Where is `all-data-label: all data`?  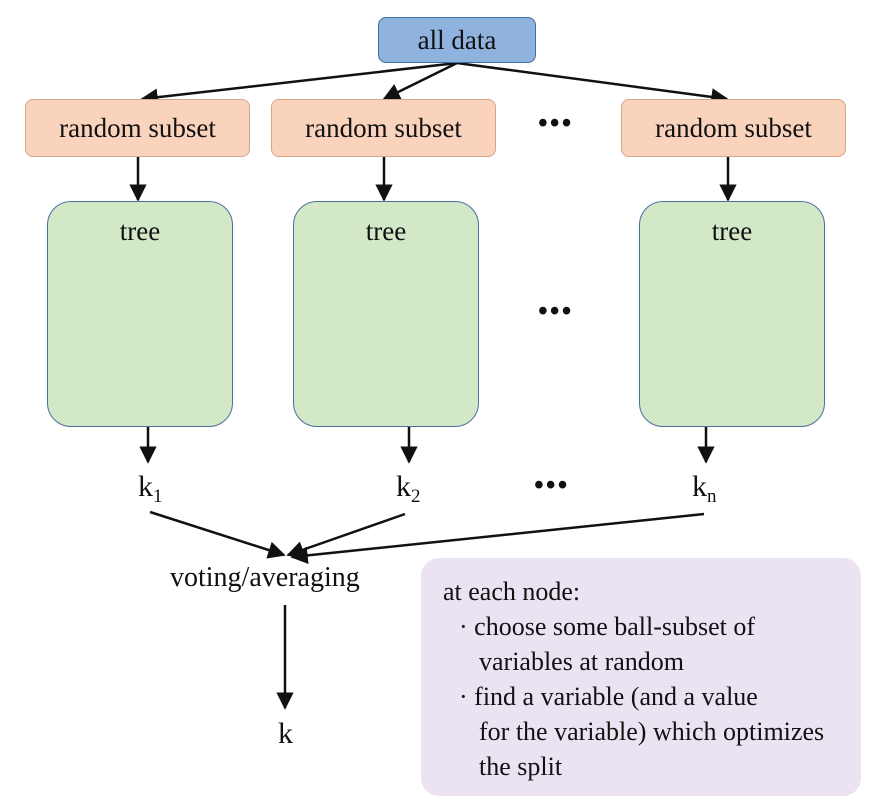
all-data-label: all data is located at coordinates (457, 39).